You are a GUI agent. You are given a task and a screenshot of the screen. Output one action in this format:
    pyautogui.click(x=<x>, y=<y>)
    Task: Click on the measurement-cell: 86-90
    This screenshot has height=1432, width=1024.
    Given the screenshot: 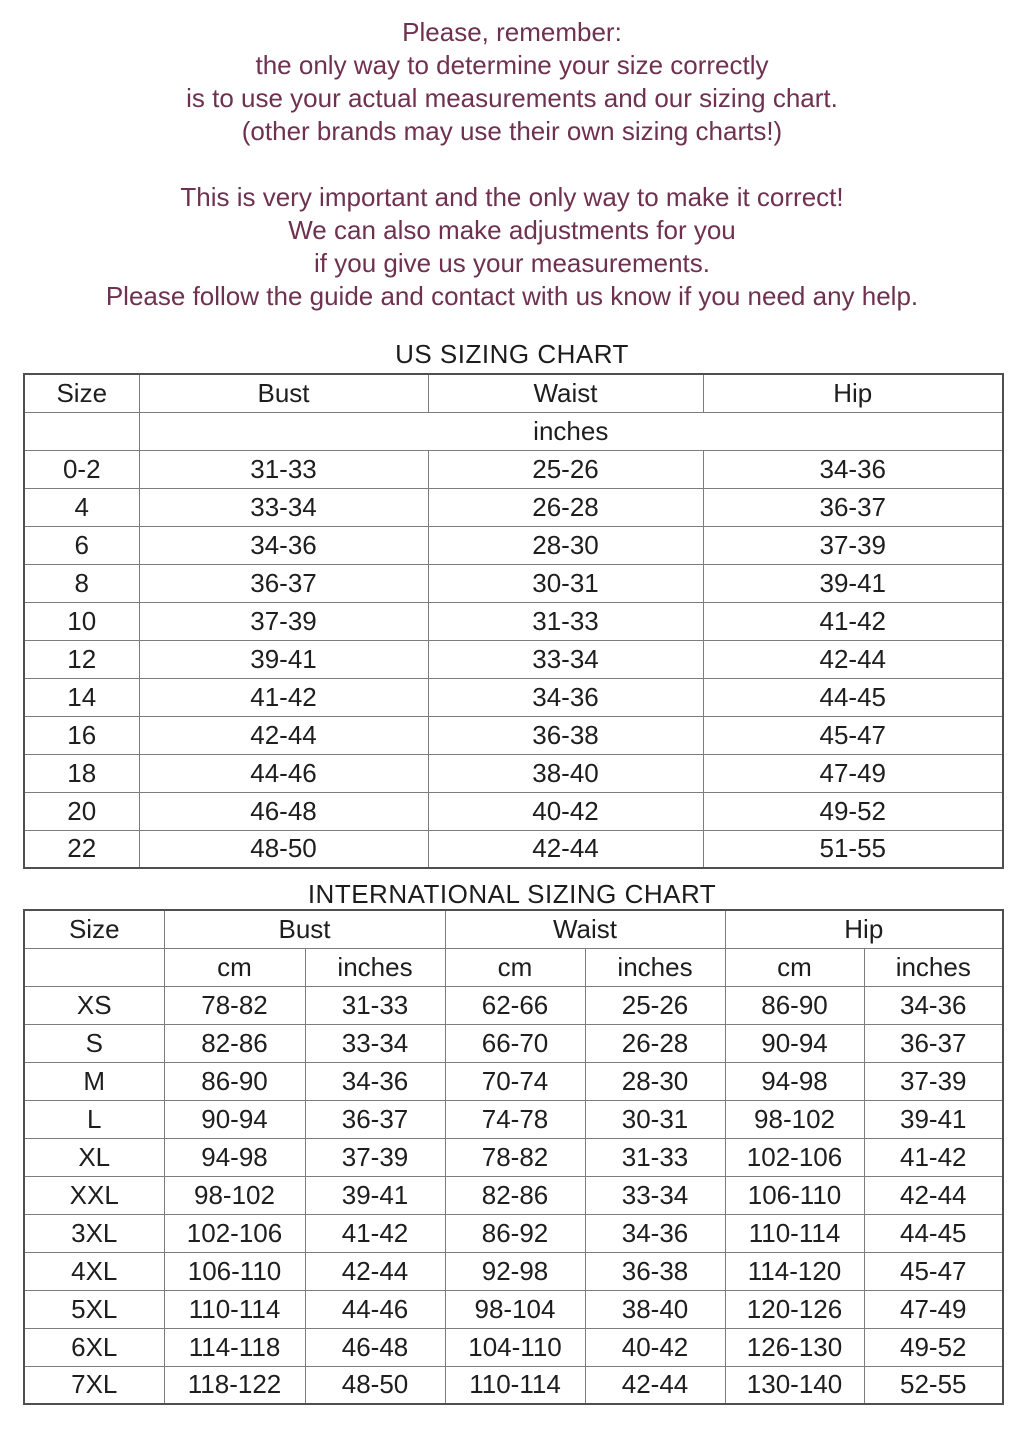 What is the action you would take?
    pyautogui.click(x=234, y=1081)
    